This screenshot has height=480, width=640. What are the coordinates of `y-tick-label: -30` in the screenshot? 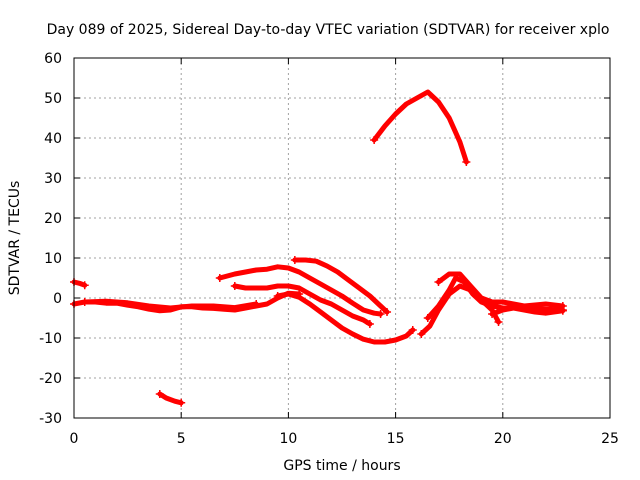 It's located at (50, 419).